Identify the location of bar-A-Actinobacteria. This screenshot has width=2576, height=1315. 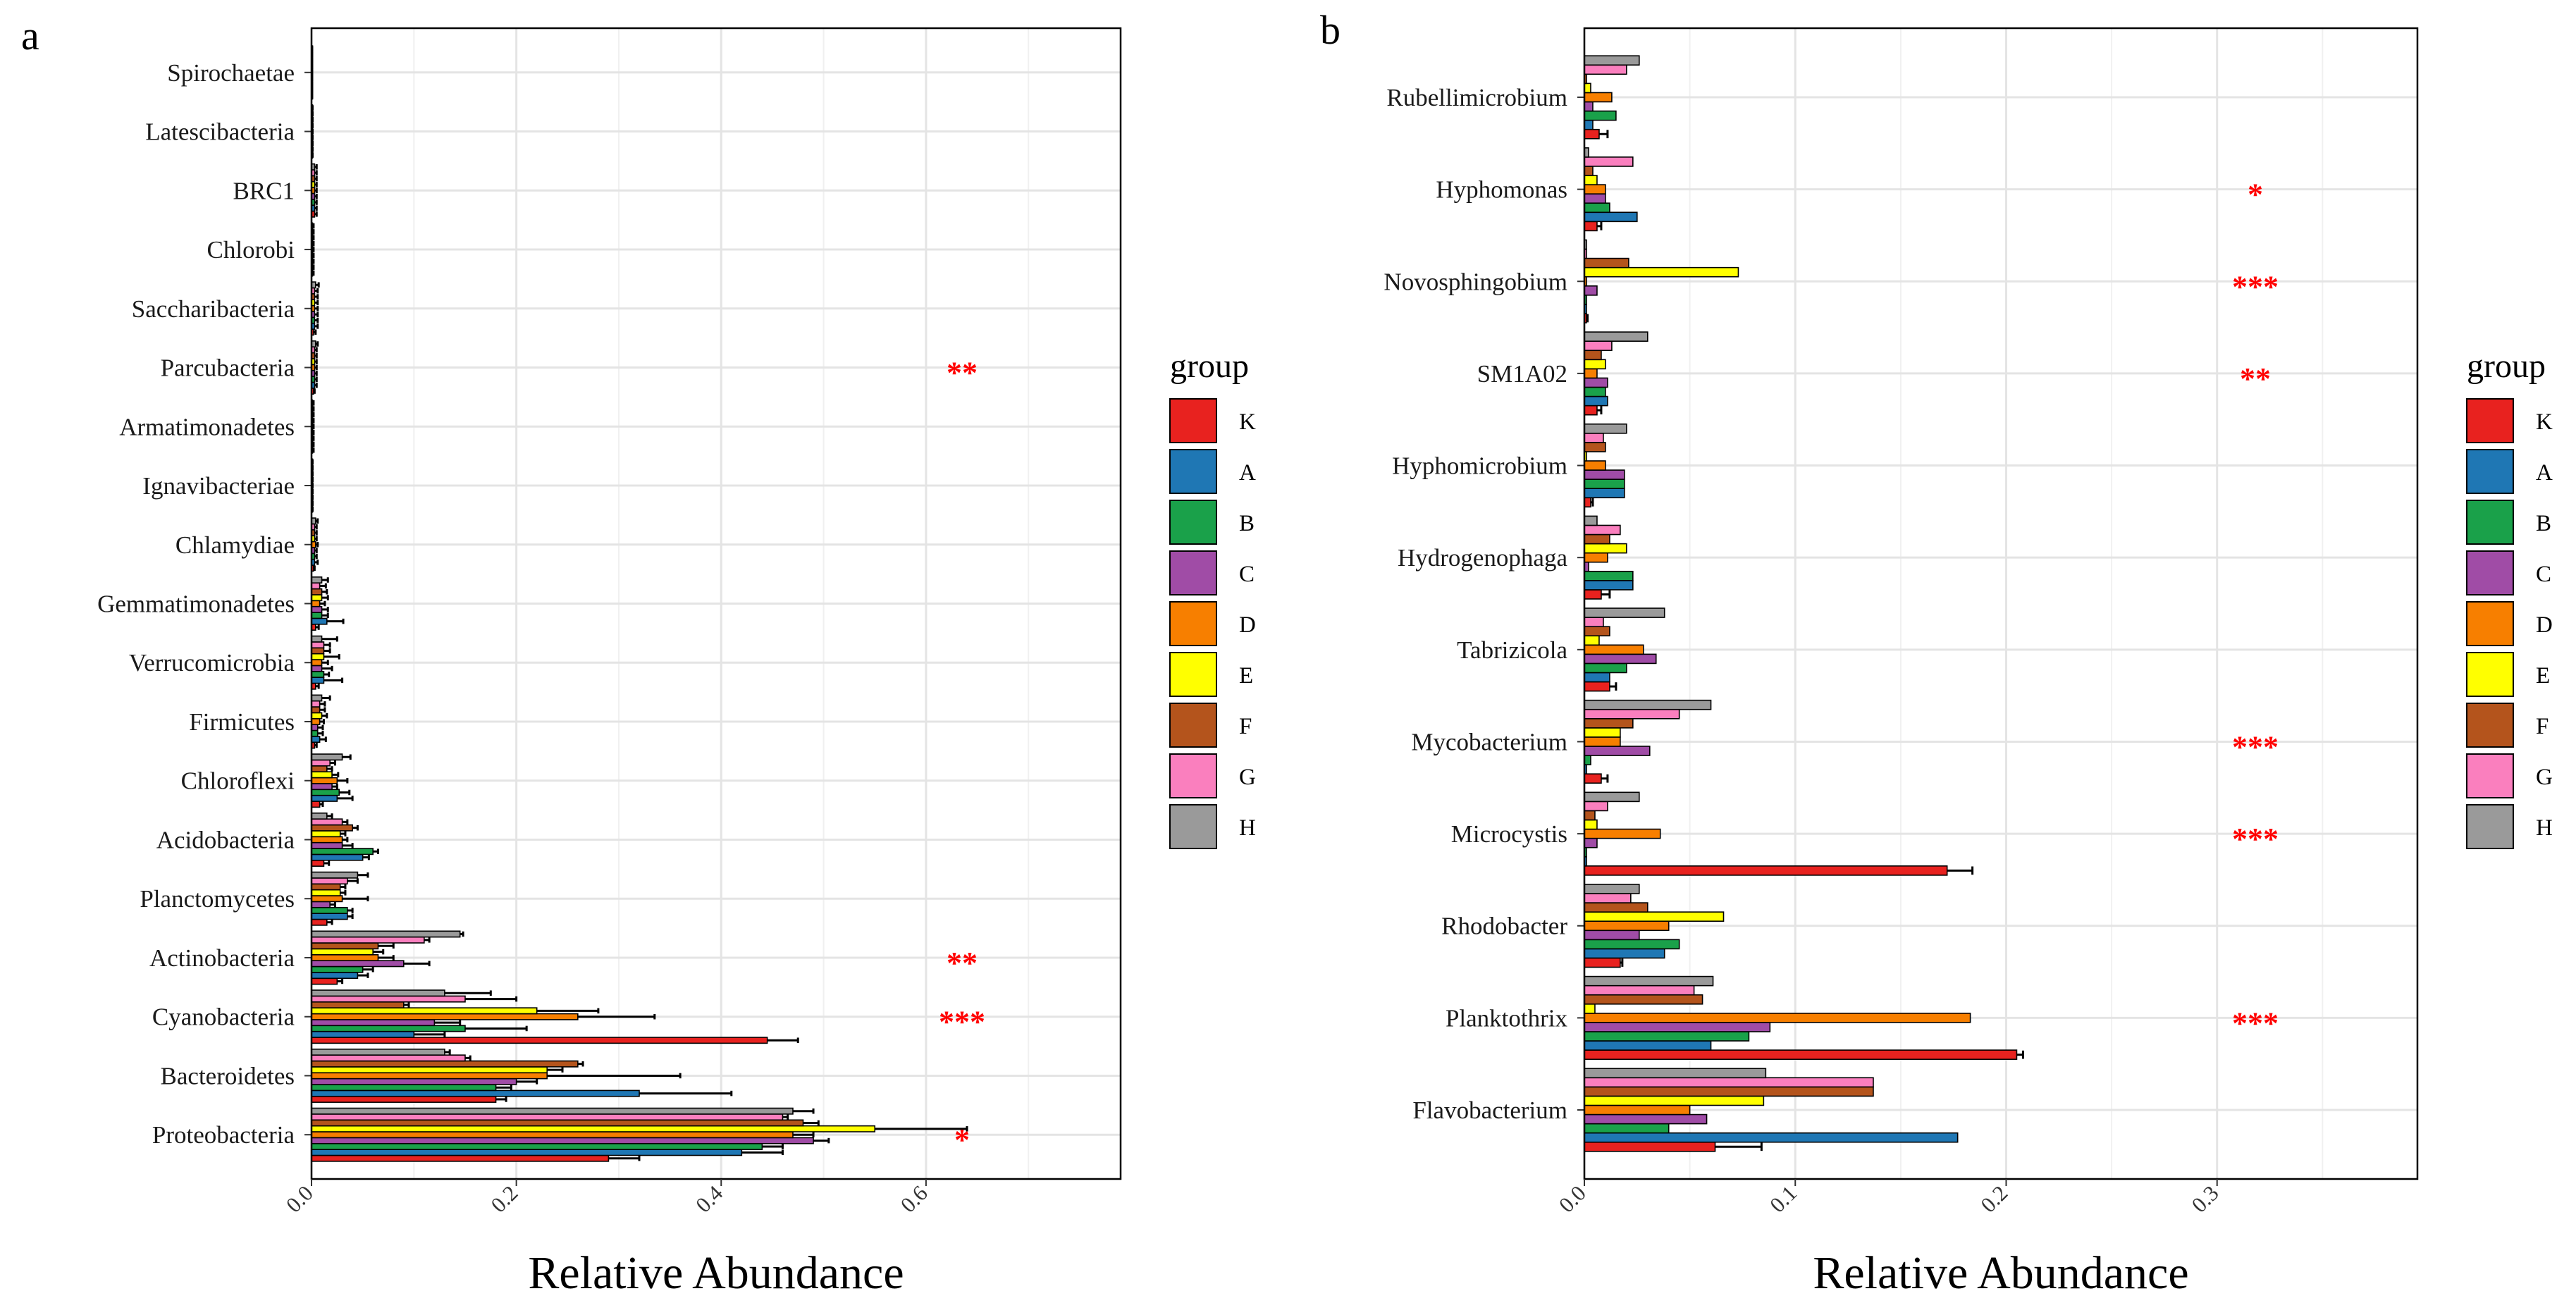
(335, 976).